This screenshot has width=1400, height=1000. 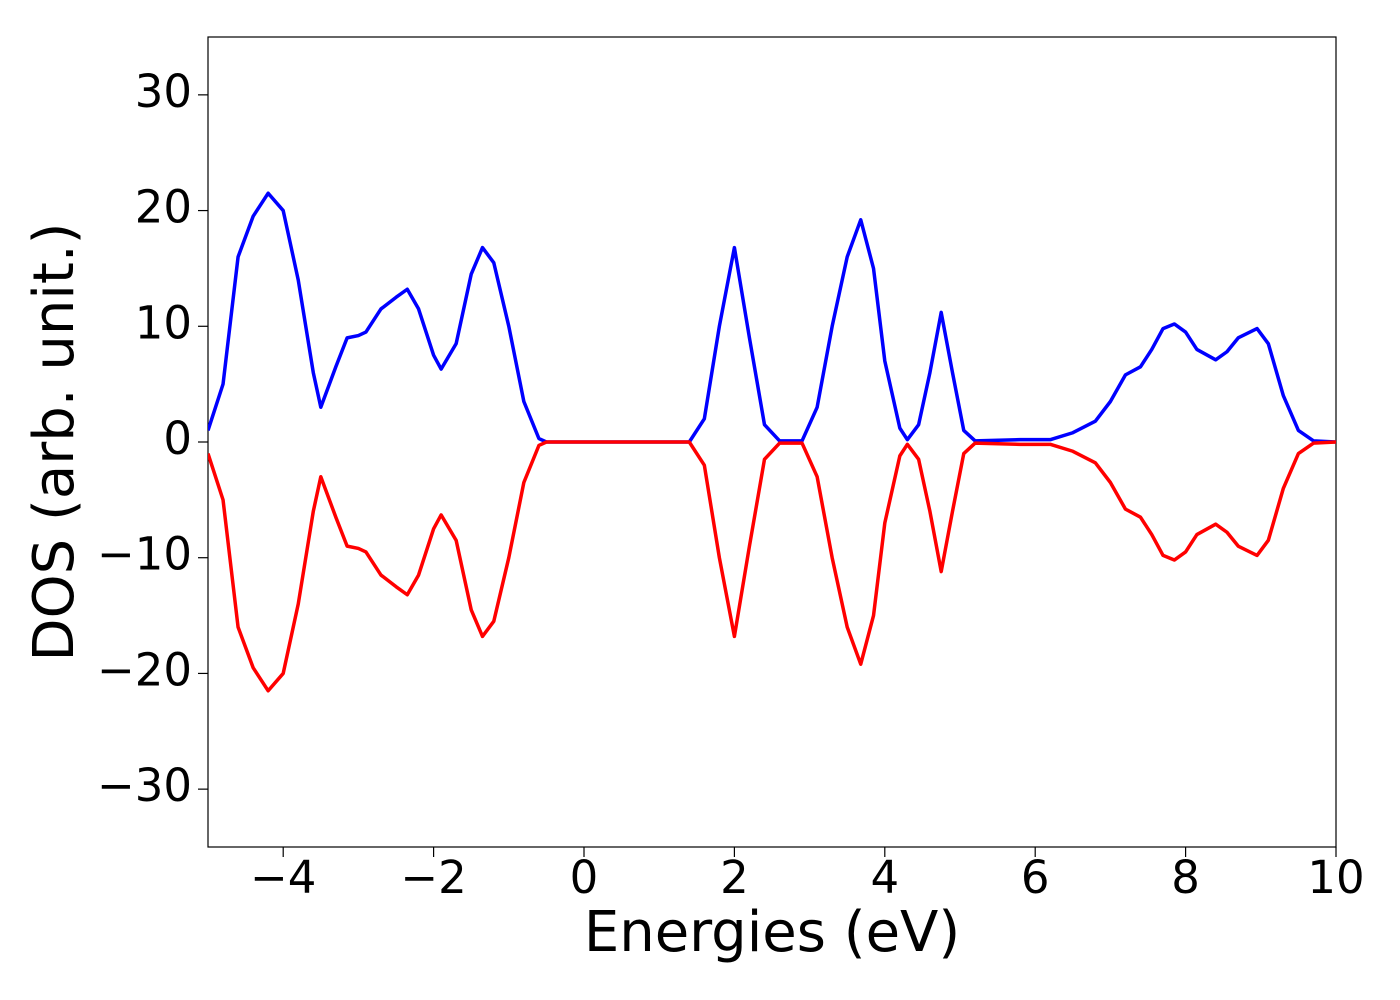 What do you see at coordinates (283, 877) in the screenshot?
I see `x-tick-label: −4` at bounding box center [283, 877].